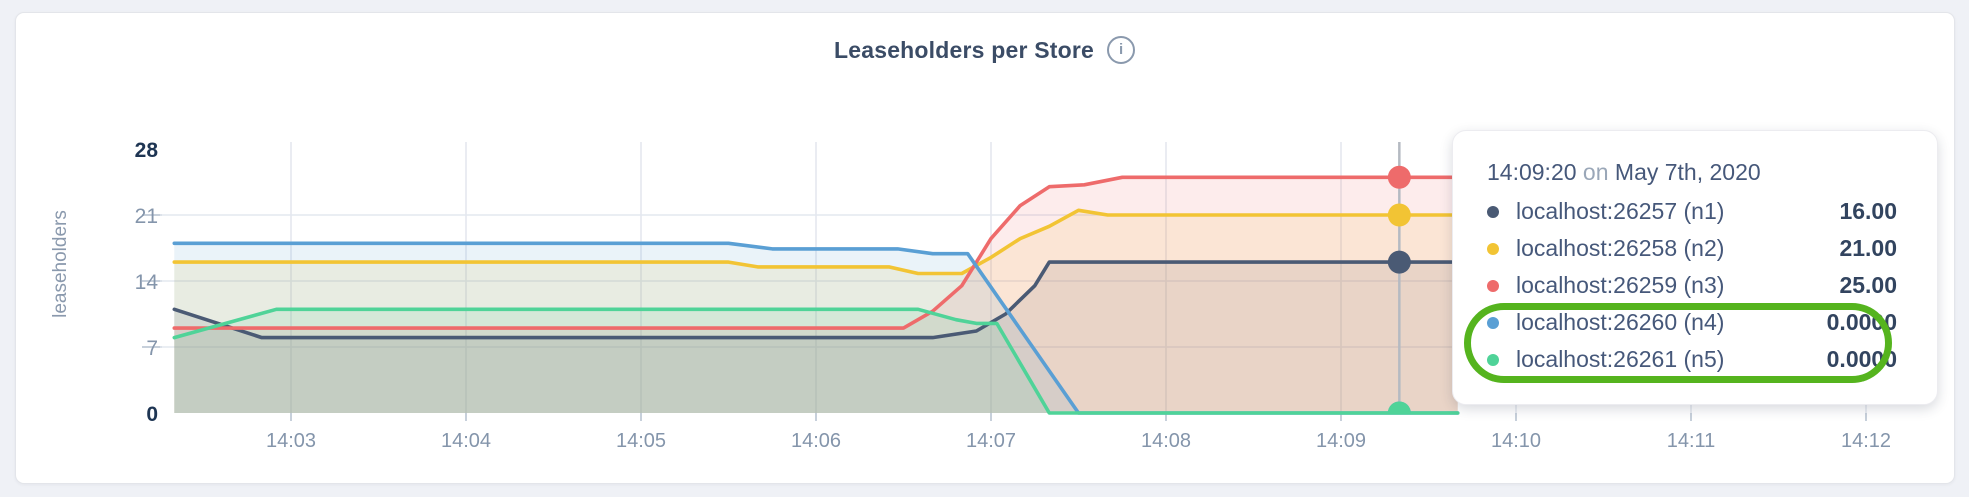 This screenshot has width=1969, height=497. I want to click on series-value: 25.00, so click(1868, 285).